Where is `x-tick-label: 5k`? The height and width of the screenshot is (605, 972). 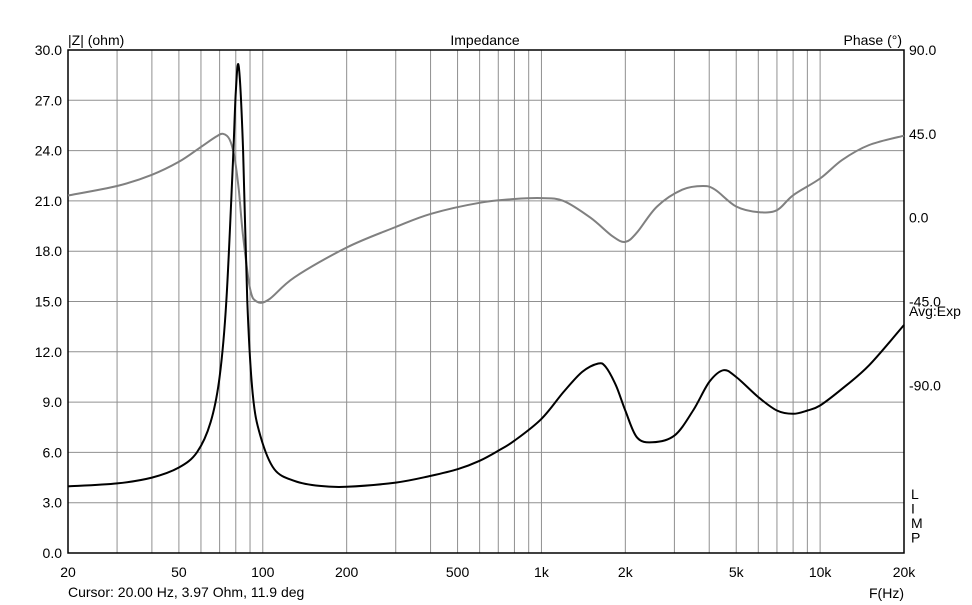 x-tick-label: 5k is located at coordinates (737, 572).